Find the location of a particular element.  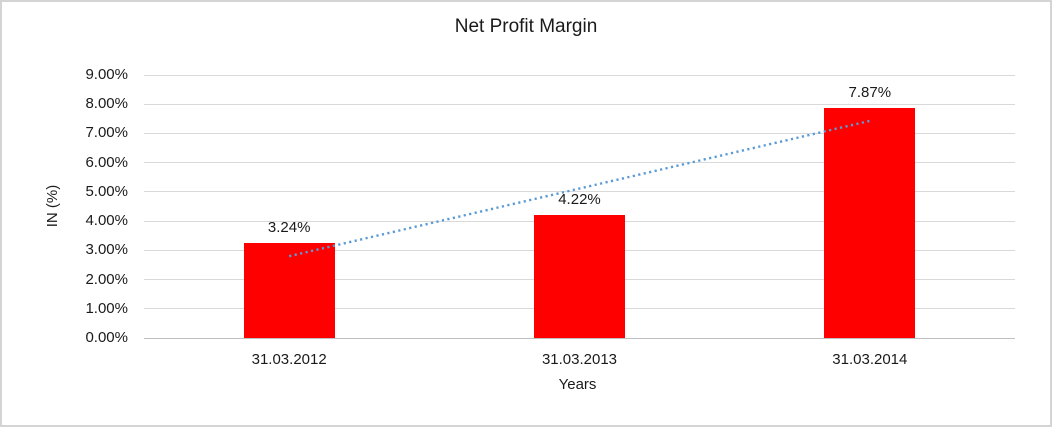

y-tick-label: 7.00% is located at coordinates (106, 133).